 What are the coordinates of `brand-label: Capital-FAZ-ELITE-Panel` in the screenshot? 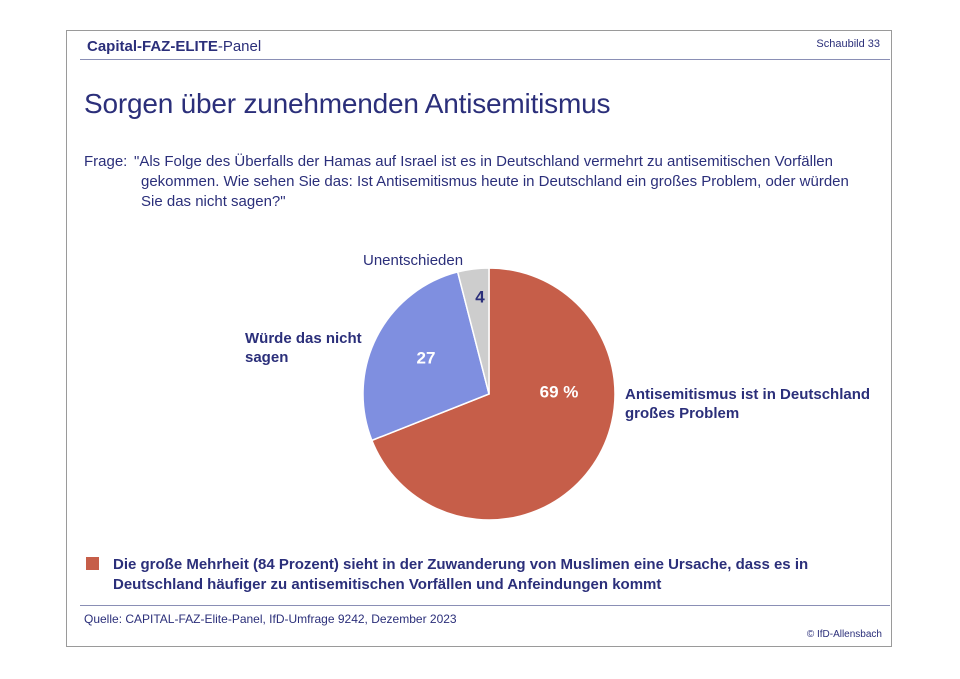 It's located at (174, 46).